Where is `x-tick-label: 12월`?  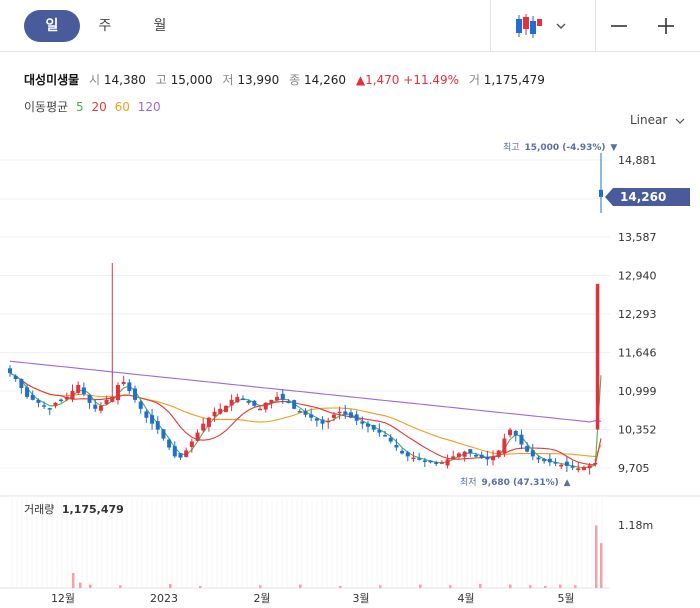 x-tick-label: 12월 is located at coordinates (63, 598).